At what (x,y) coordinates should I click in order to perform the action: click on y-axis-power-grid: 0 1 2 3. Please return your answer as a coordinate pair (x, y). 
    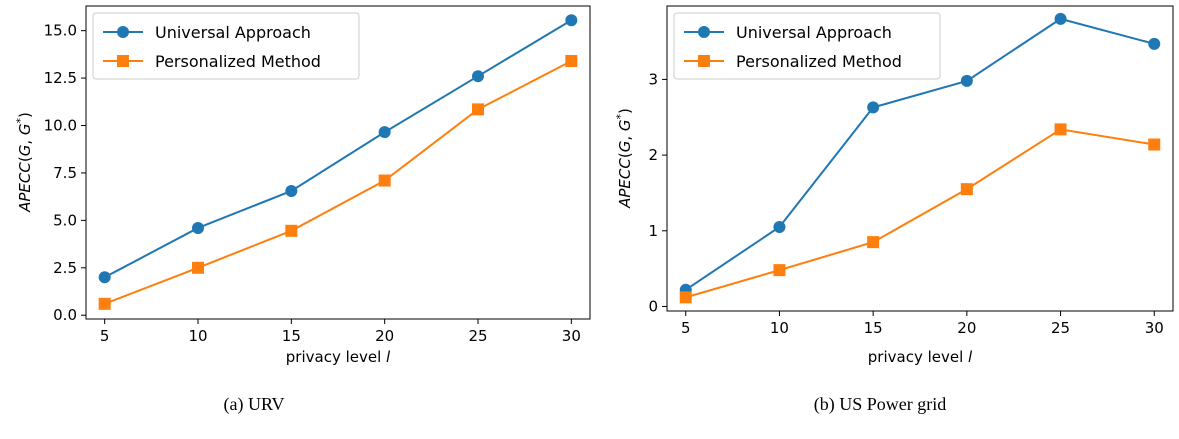
    Looking at the image, I should click on (657, 192).